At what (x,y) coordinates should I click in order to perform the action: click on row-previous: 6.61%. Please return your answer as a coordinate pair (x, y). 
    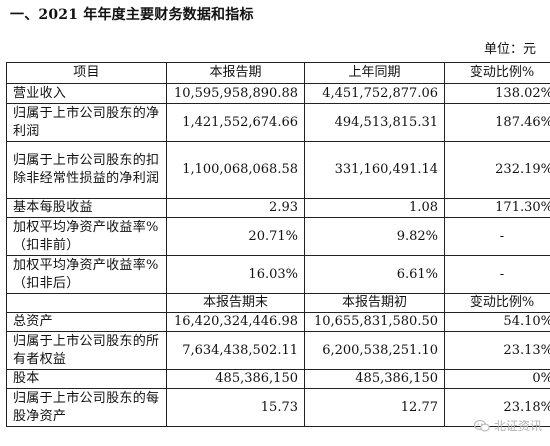
    Looking at the image, I should click on (374, 274).